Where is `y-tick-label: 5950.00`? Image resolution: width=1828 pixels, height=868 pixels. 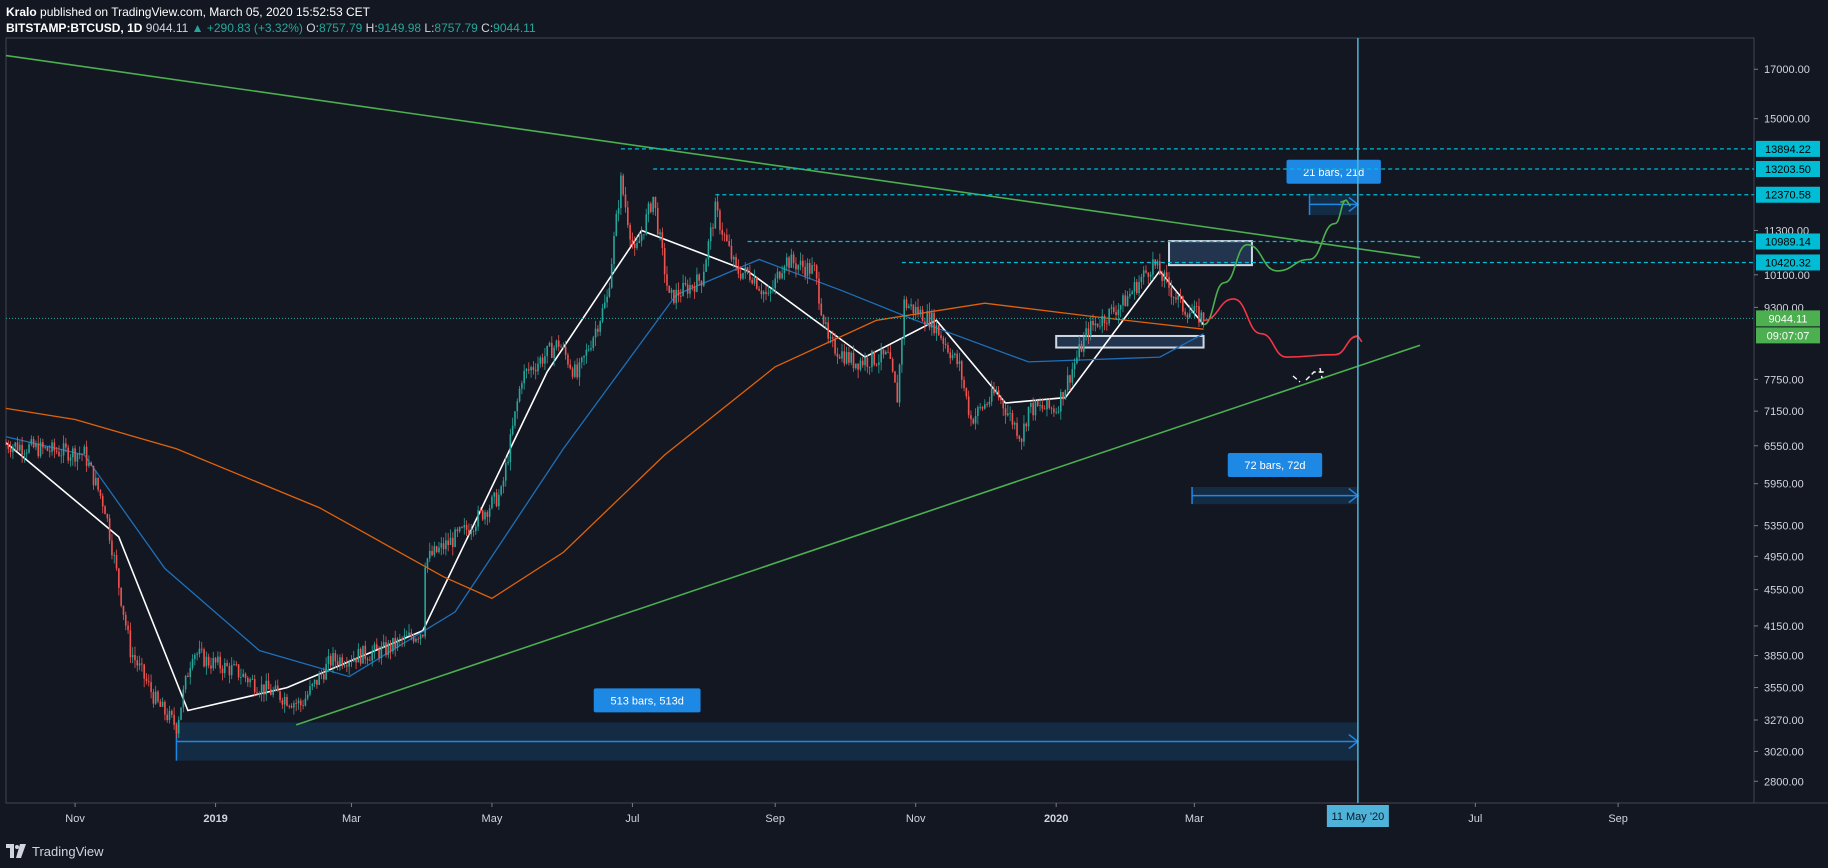 y-tick-label: 5950.00 is located at coordinates (1784, 485).